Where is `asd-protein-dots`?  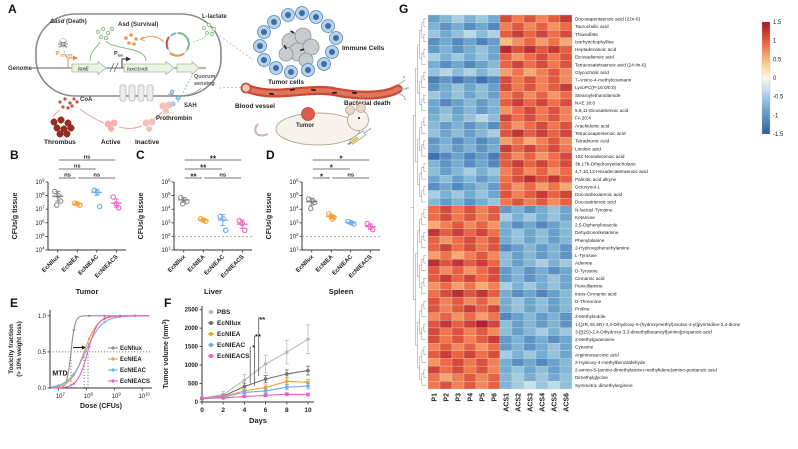 asd-protein-dots is located at coordinates (131, 39).